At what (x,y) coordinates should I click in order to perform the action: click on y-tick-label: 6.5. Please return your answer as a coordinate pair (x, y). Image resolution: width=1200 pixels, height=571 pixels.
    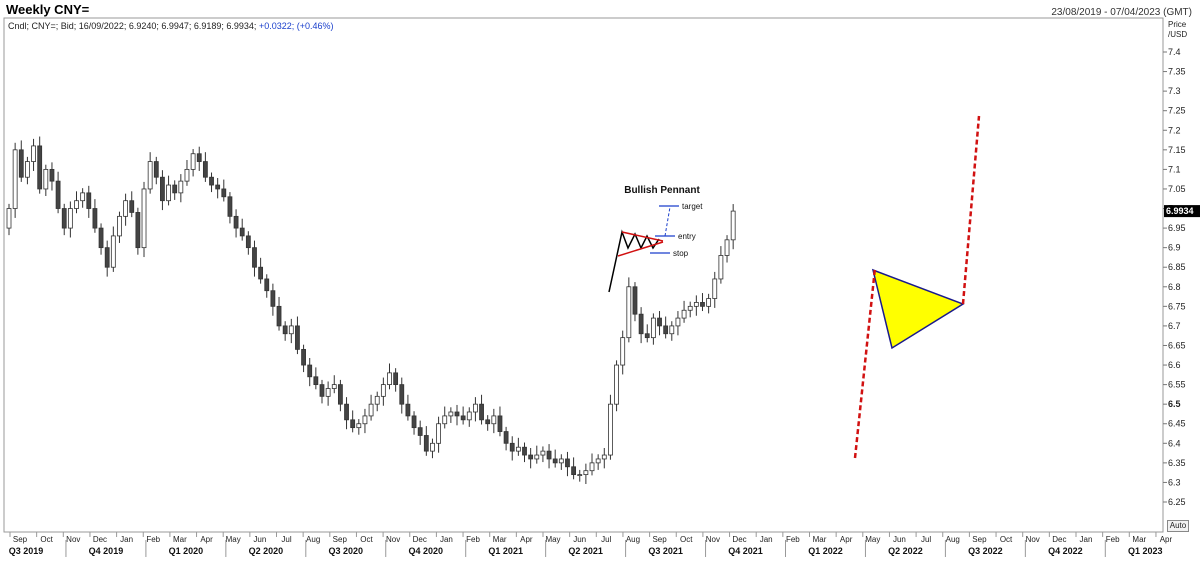
    Looking at the image, I should click on (1174, 404).